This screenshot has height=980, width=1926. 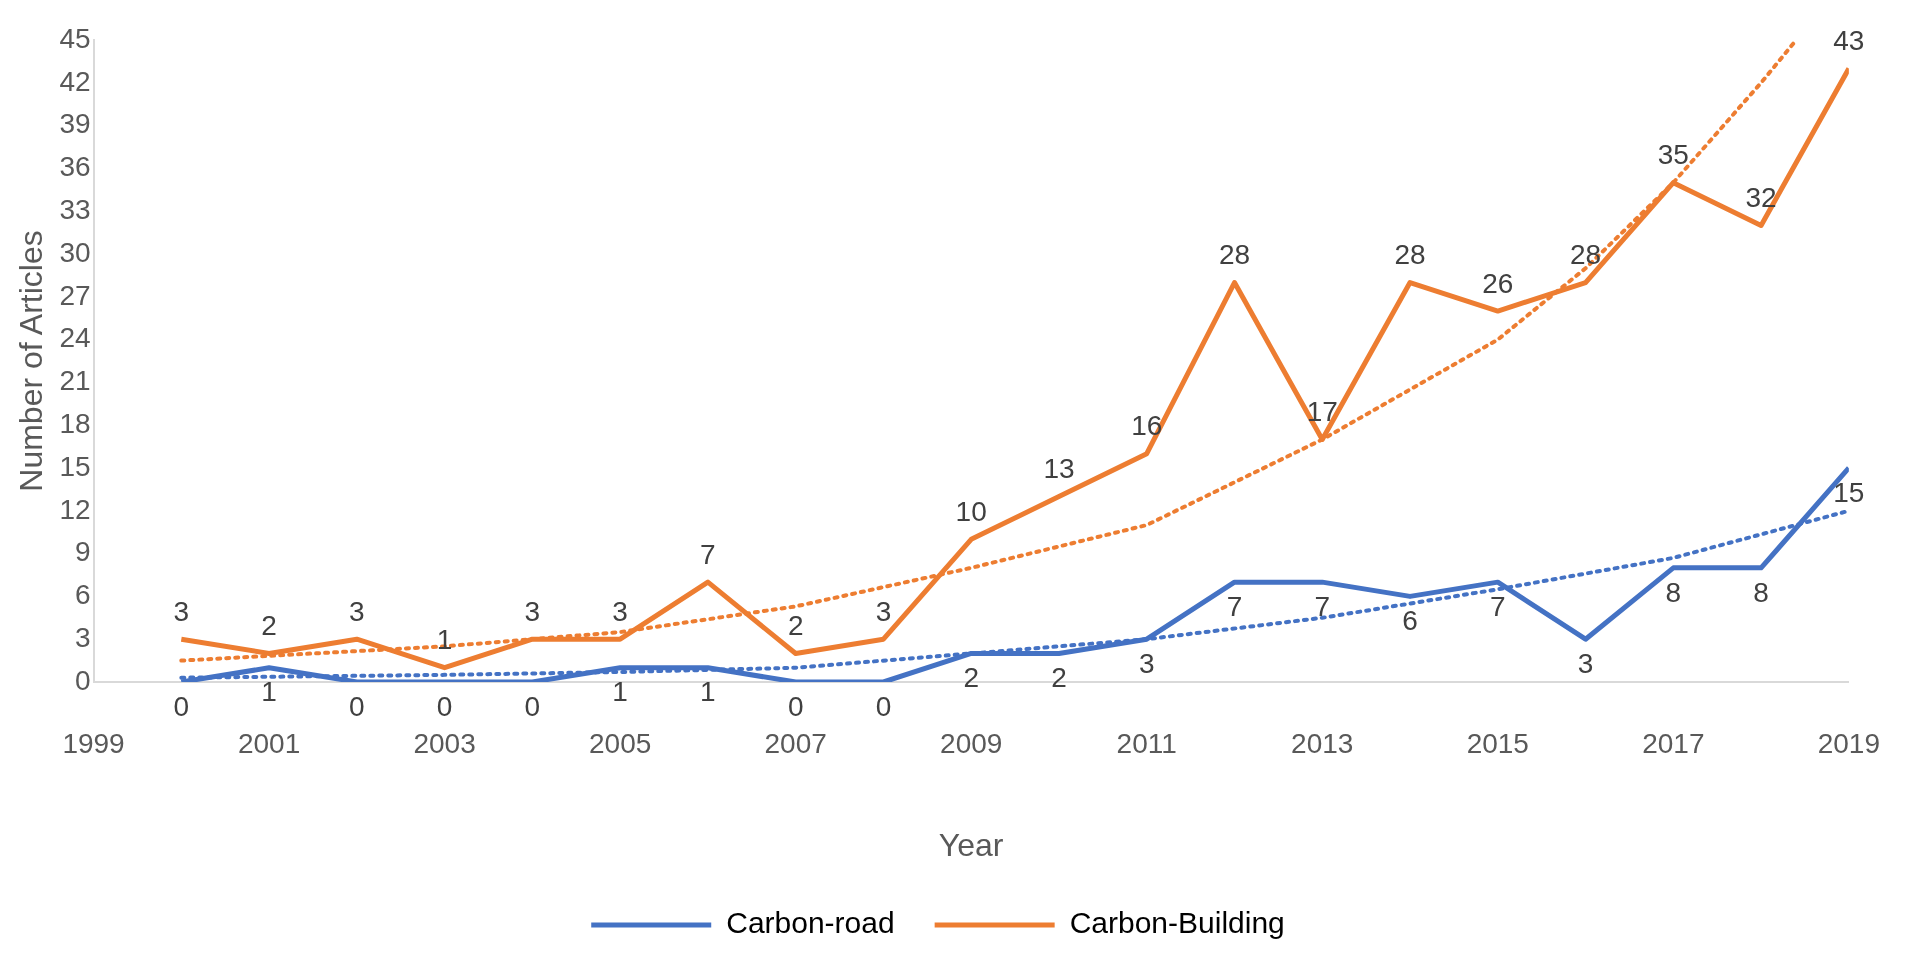 I want to click on y-tick-label: 6, so click(x=82, y=595).